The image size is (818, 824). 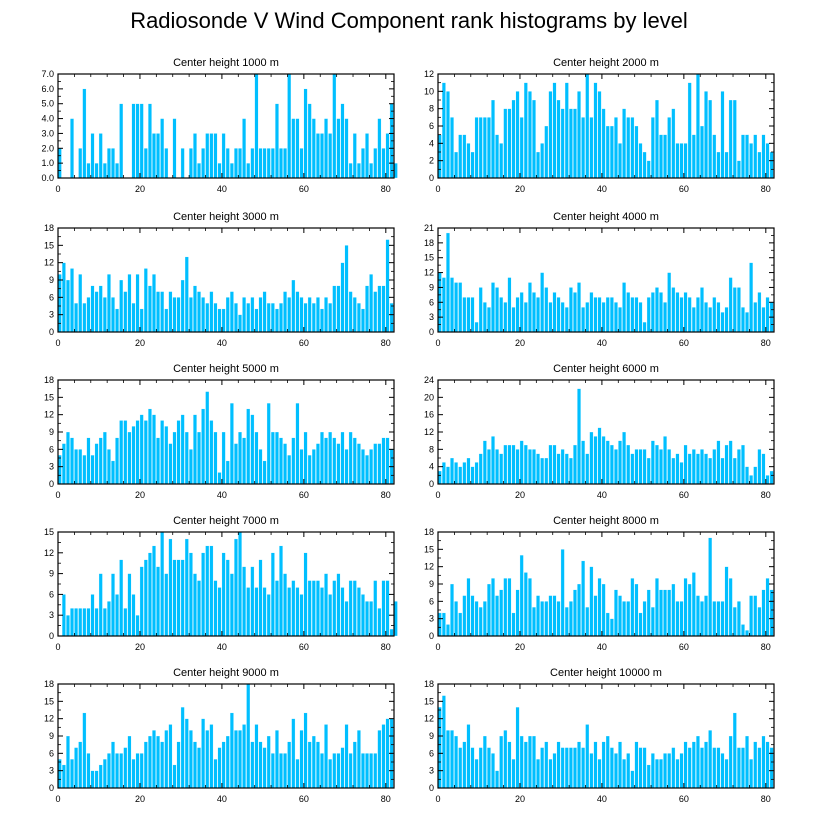 I want to click on x-tick-label: 60, so click(x=684, y=799).